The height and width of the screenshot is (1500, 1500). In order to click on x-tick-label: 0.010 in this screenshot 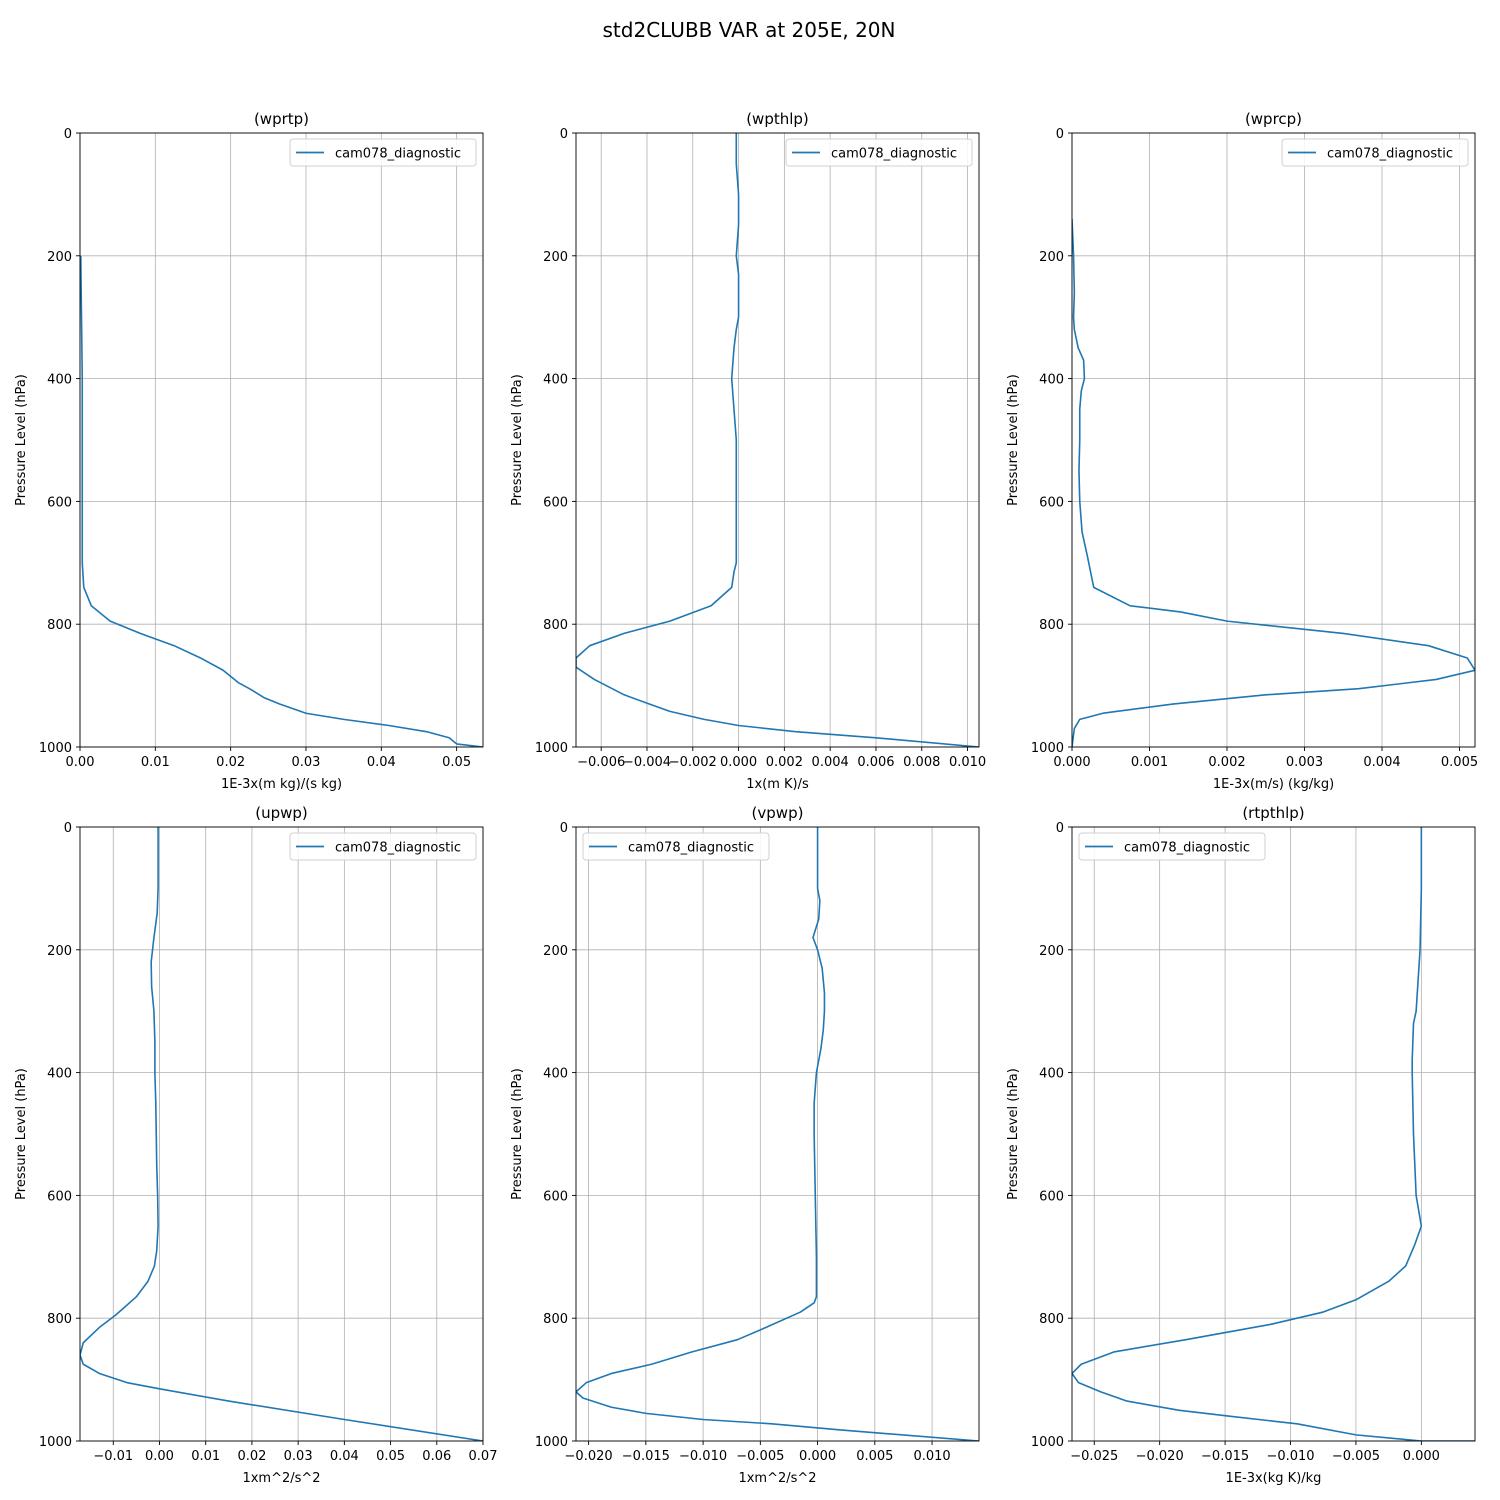, I will do `click(931, 1456)`.